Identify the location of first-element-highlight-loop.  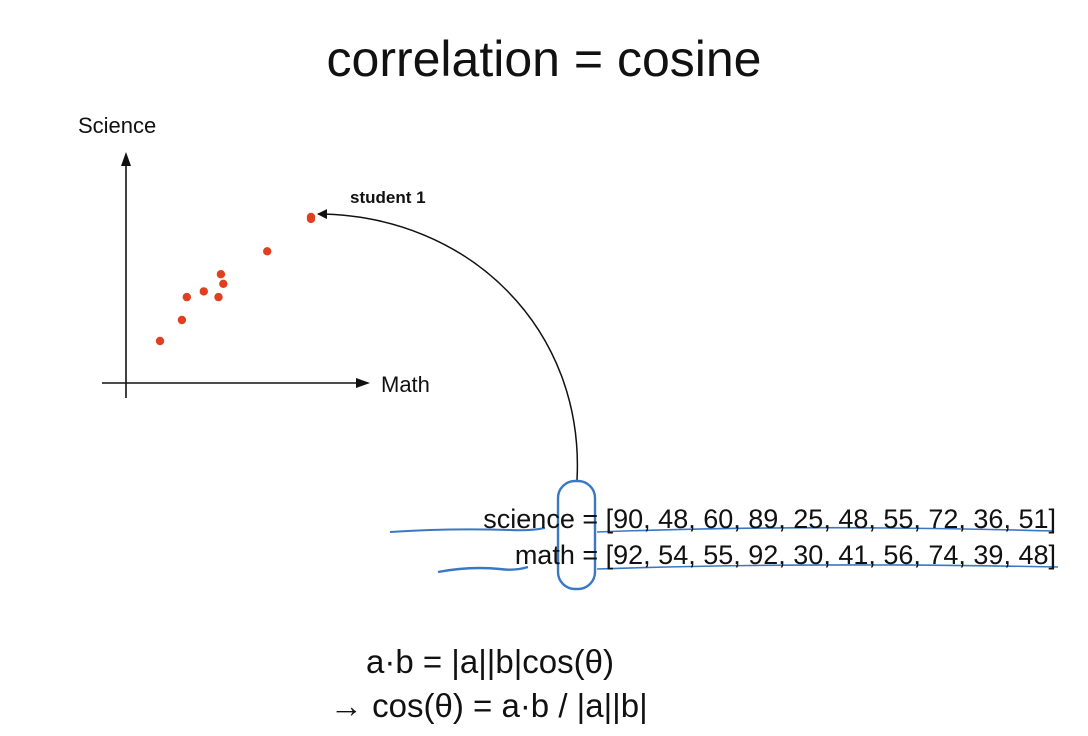
(576, 535).